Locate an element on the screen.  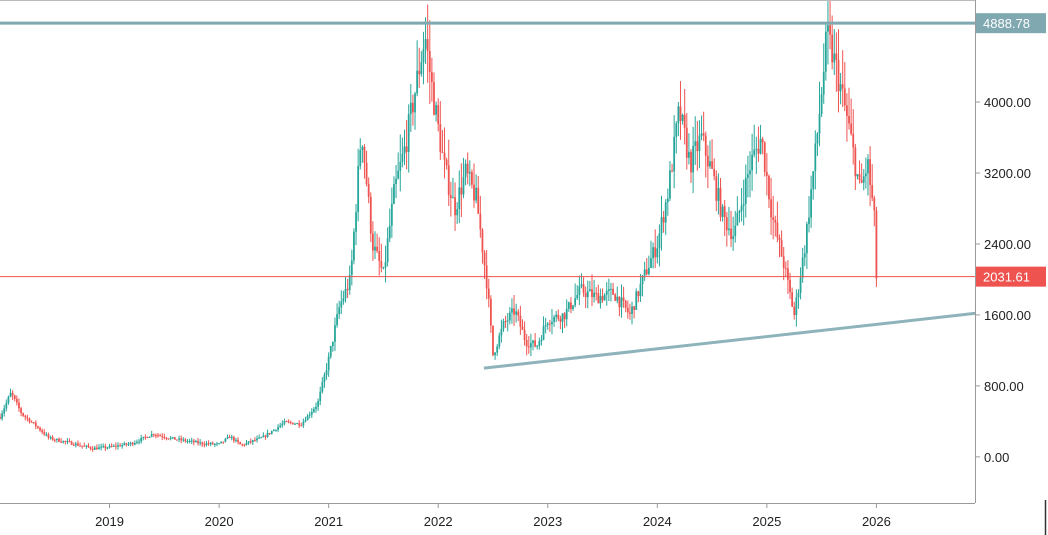
support-trendline is located at coordinates (730, 340).